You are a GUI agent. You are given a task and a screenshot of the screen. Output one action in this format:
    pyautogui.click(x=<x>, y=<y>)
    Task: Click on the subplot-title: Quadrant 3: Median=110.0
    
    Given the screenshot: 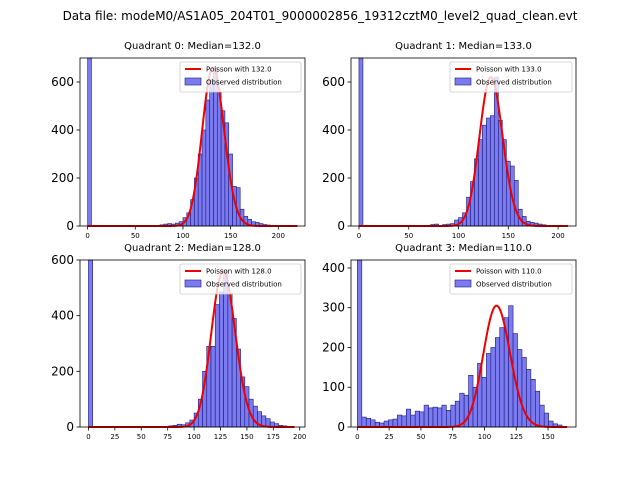 What is the action you would take?
    pyautogui.click(x=463, y=248)
    